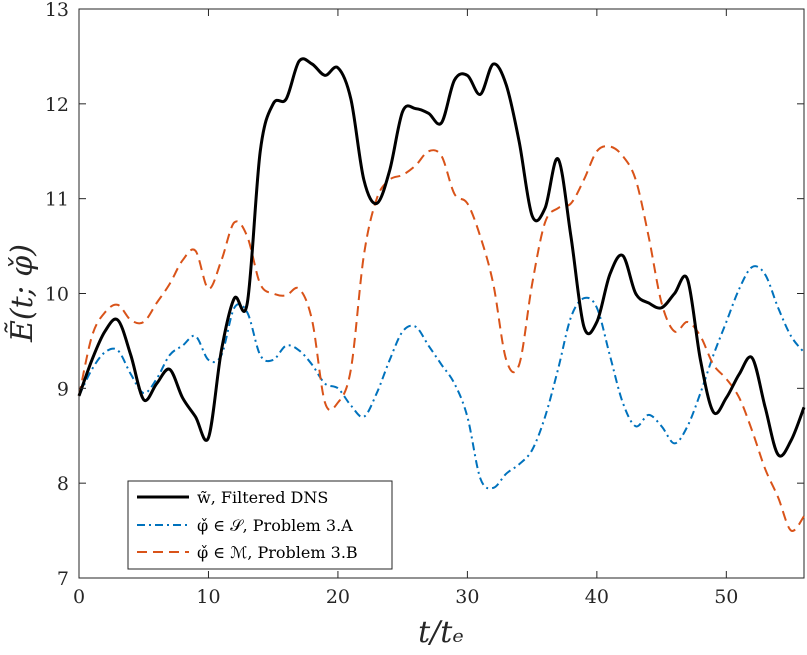 Image resolution: width=807 pixels, height=655 pixels. I want to click on legend-label-problem-3b: φ̌ ∈ ℳ, Problem 3.B, so click(277, 552).